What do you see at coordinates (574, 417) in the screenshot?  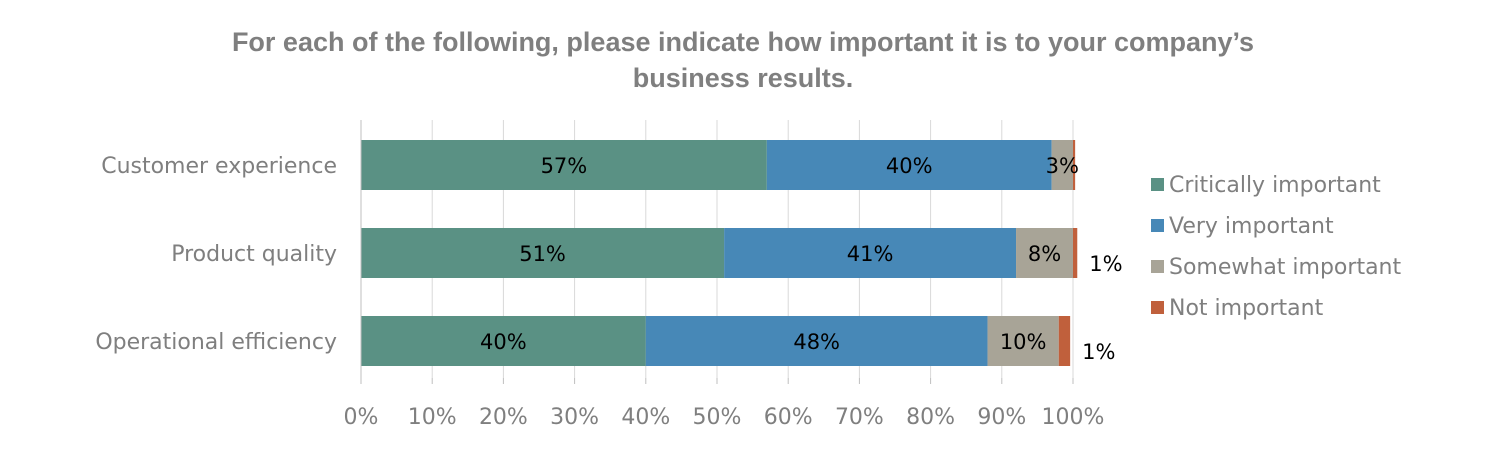 I see `x-tick-label: 30%` at bounding box center [574, 417].